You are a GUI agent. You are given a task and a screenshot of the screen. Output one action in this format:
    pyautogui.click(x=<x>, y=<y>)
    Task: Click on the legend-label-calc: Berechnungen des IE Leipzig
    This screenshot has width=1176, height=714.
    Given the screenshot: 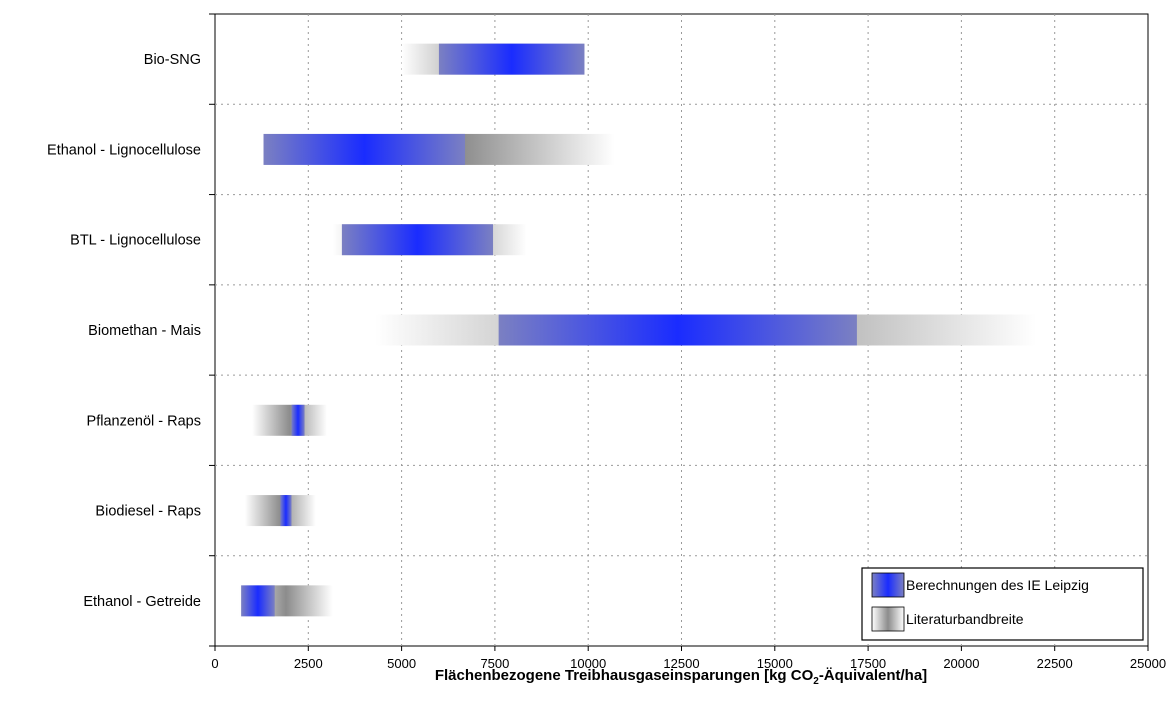 What is the action you would take?
    pyautogui.click(x=997, y=585)
    